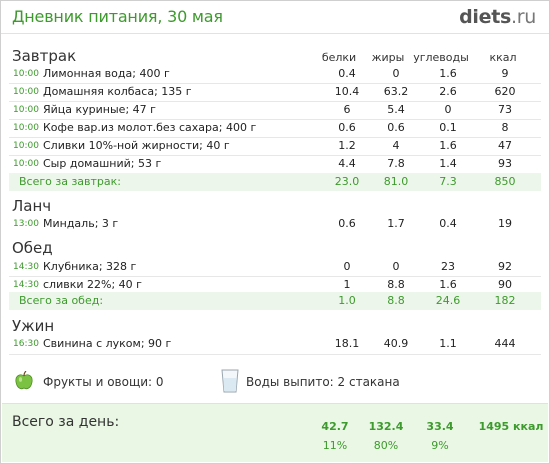  What do you see at coordinates (505, 223) in the screenshot?
I see `food-kcal: 19` at bounding box center [505, 223].